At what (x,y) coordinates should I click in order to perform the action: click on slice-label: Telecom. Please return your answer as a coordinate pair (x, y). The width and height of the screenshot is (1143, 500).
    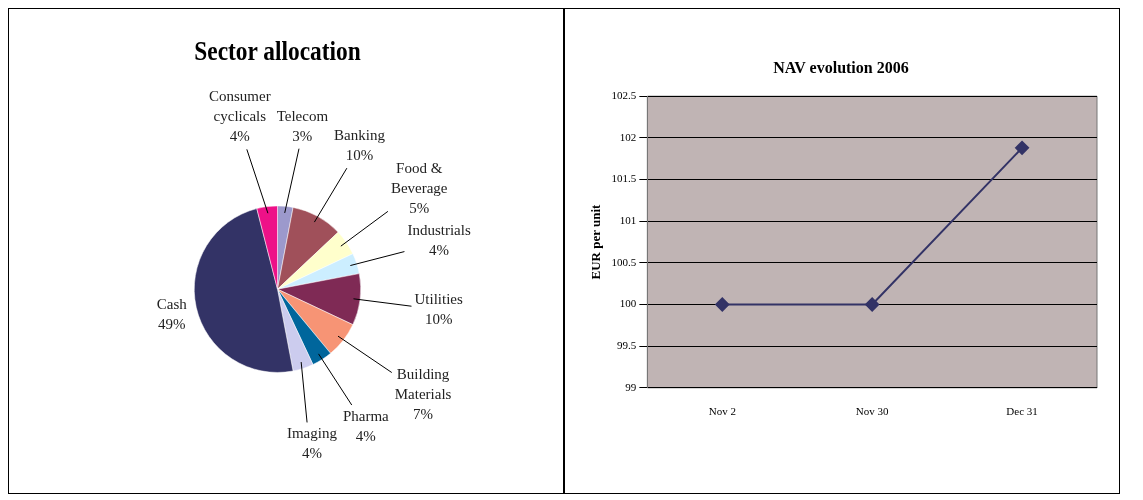
    Looking at the image, I should click on (302, 115).